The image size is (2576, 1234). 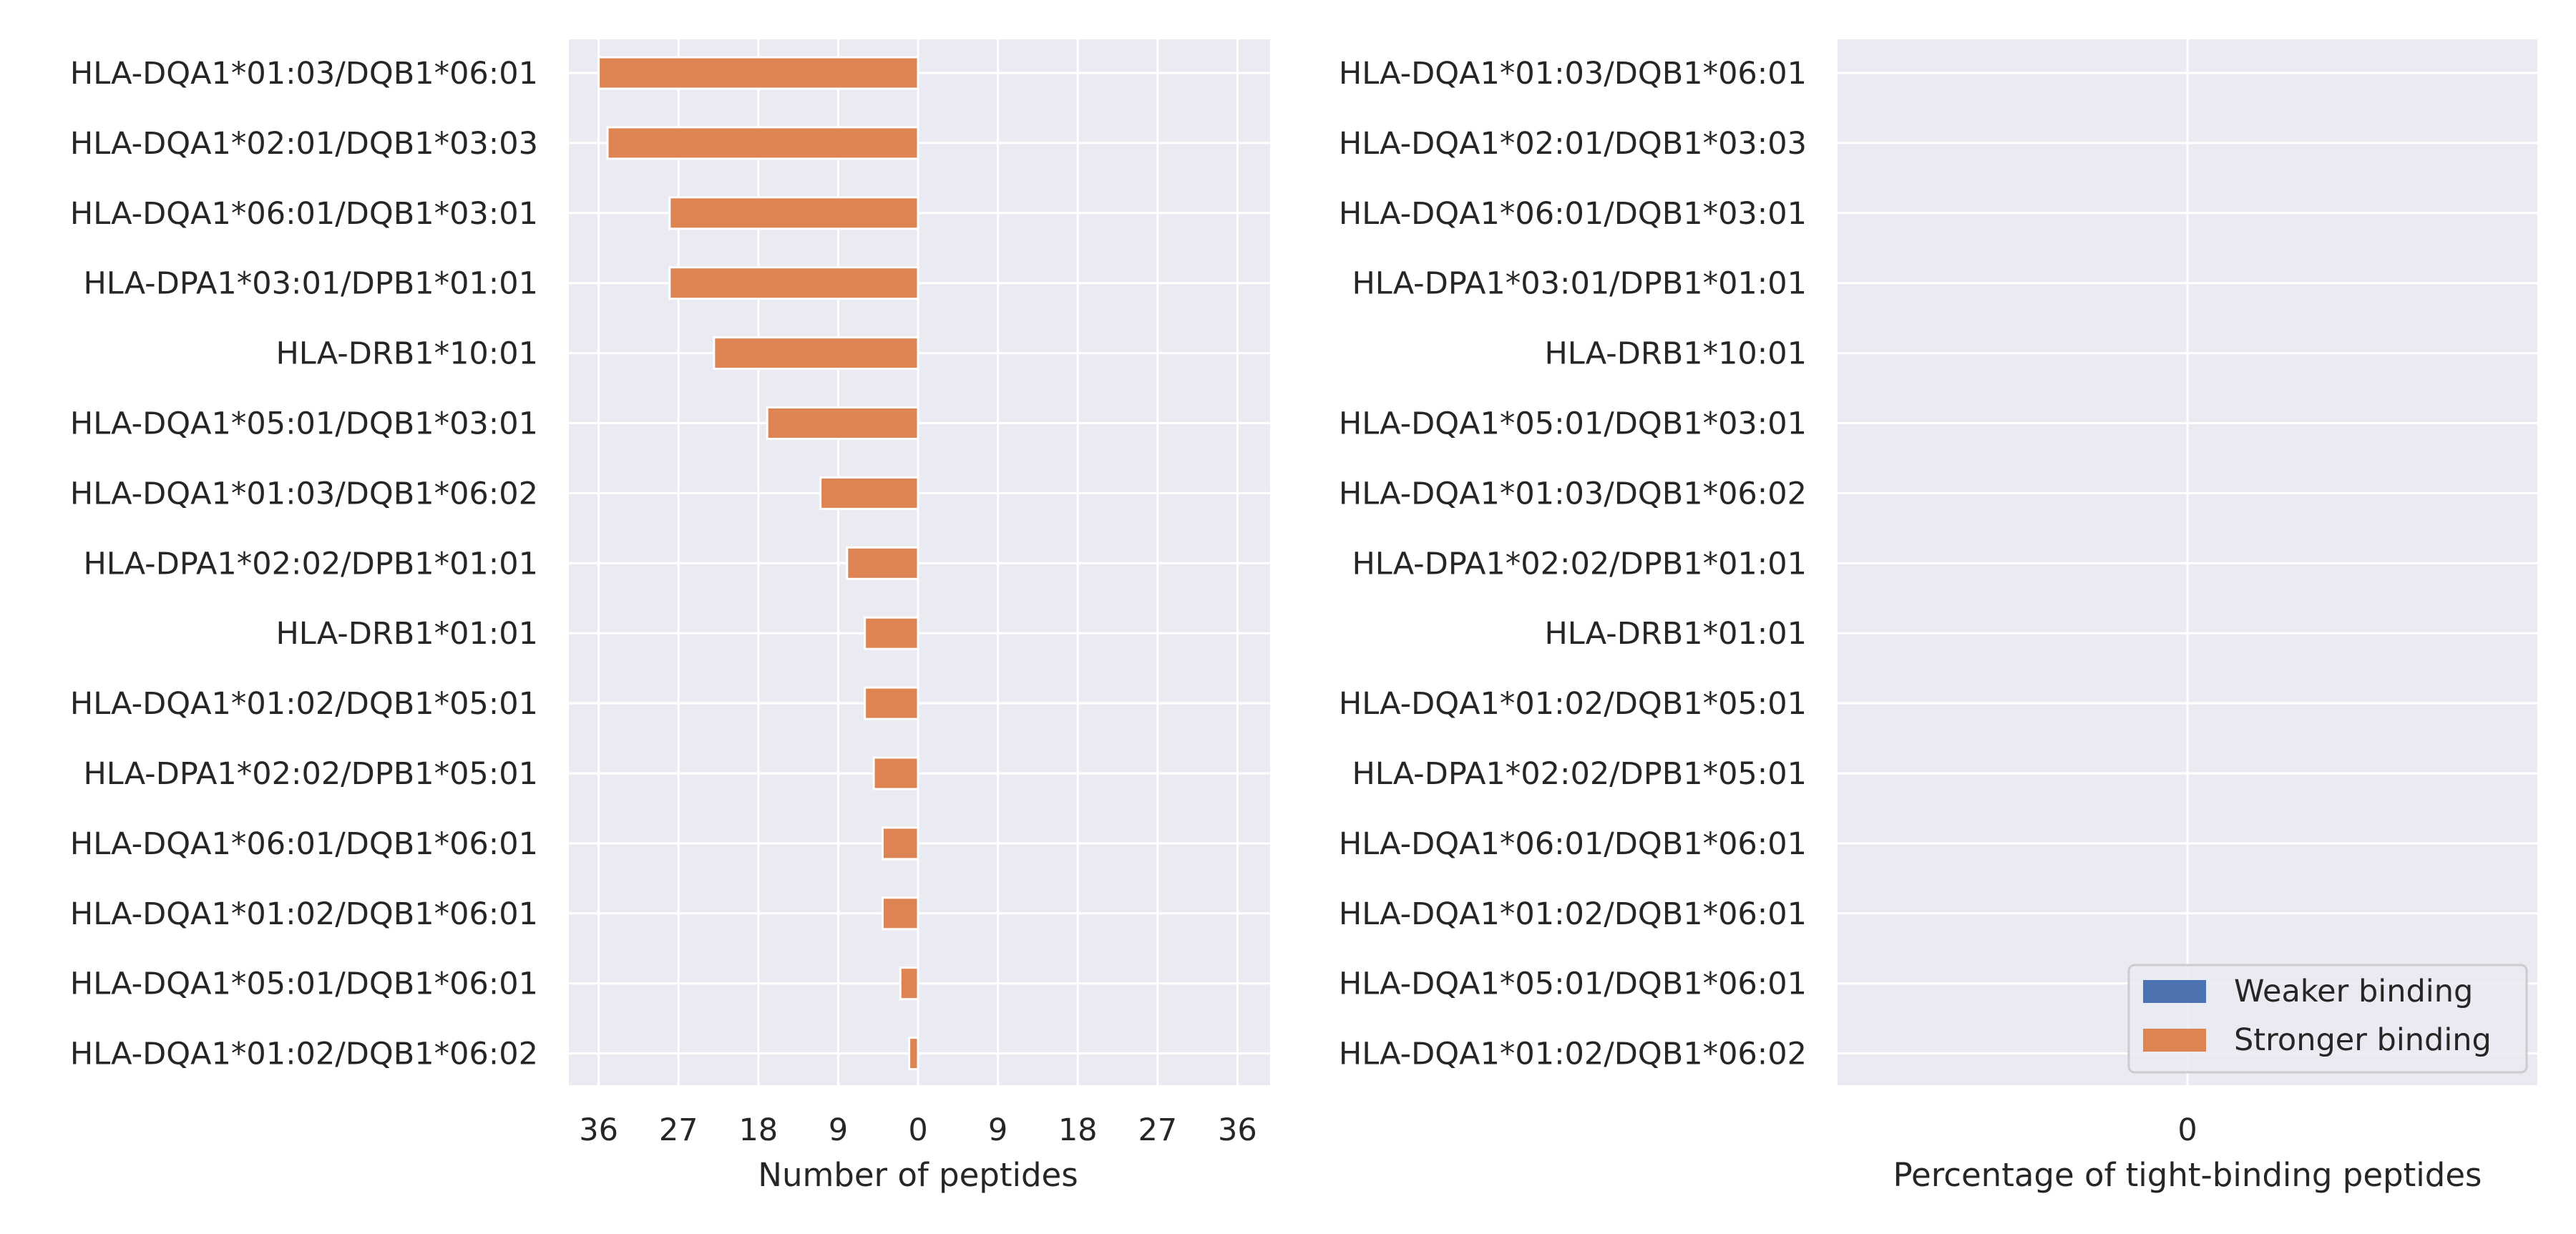 I want to click on right-category-label: HLA-DQA1*01:03/DQB1*06:02, so click(x=1573, y=493).